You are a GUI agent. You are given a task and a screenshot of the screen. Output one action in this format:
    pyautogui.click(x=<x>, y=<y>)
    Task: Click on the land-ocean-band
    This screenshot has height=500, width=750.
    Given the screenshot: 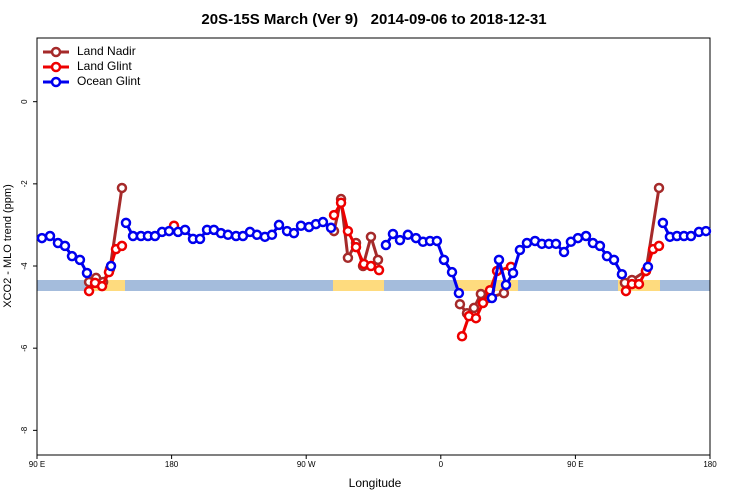 What is the action you would take?
    pyautogui.click(x=373, y=285)
    